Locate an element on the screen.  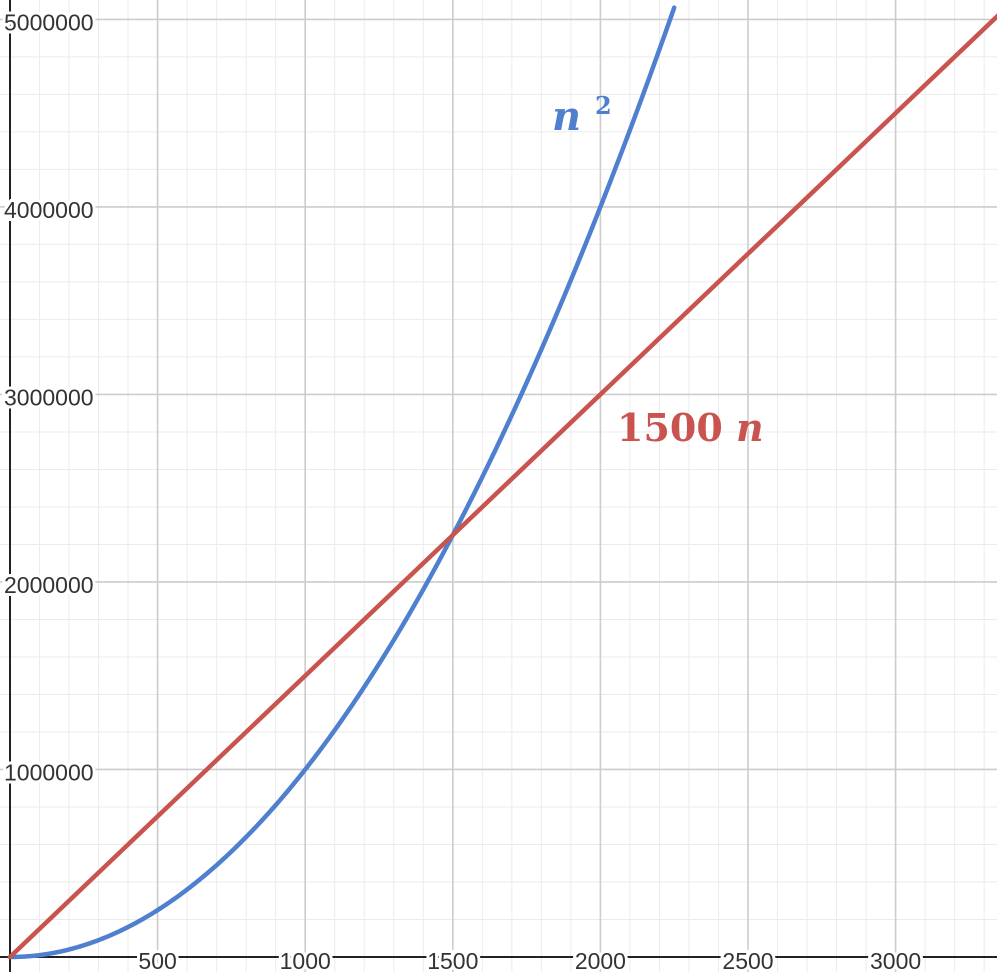
x-tick-label: 1500 is located at coordinates (452, 960).